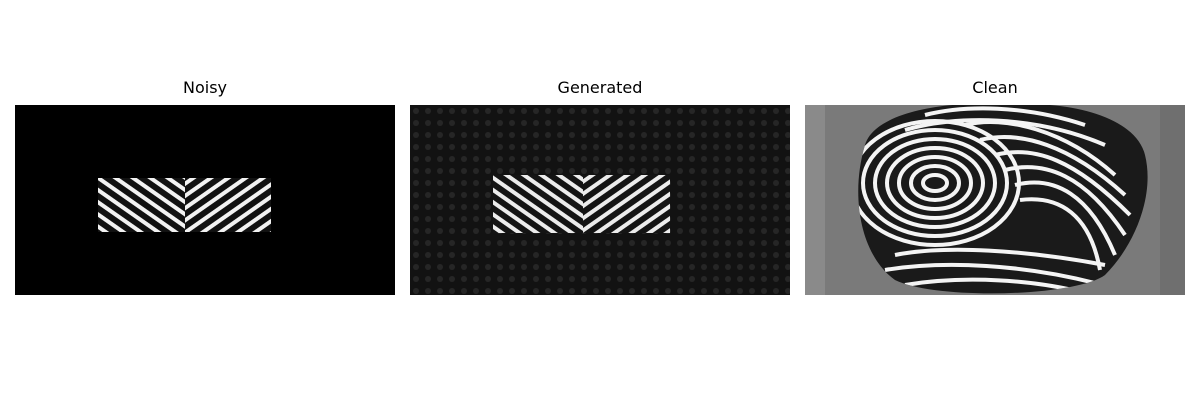 Image resolution: width=1200 pixels, height=400 pixels. I want to click on clean-title: Clean, so click(995, 87).